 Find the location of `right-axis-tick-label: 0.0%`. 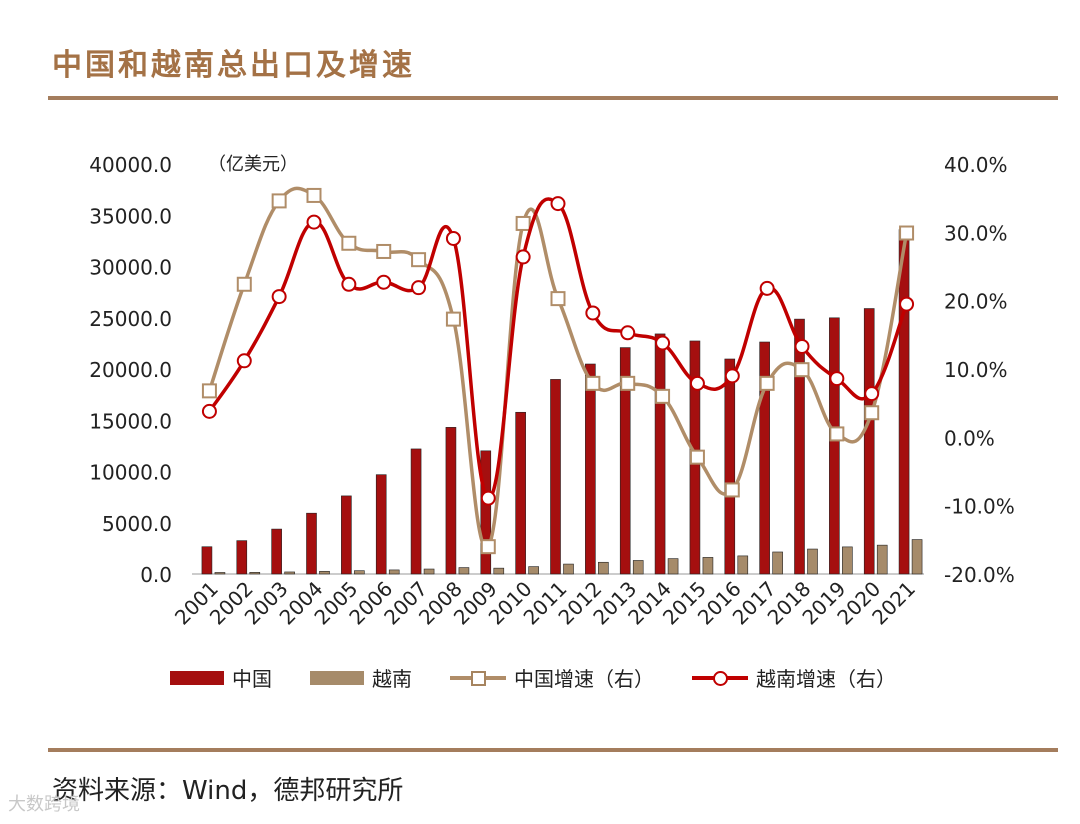

right-axis-tick-label: 0.0% is located at coordinates (969, 438).